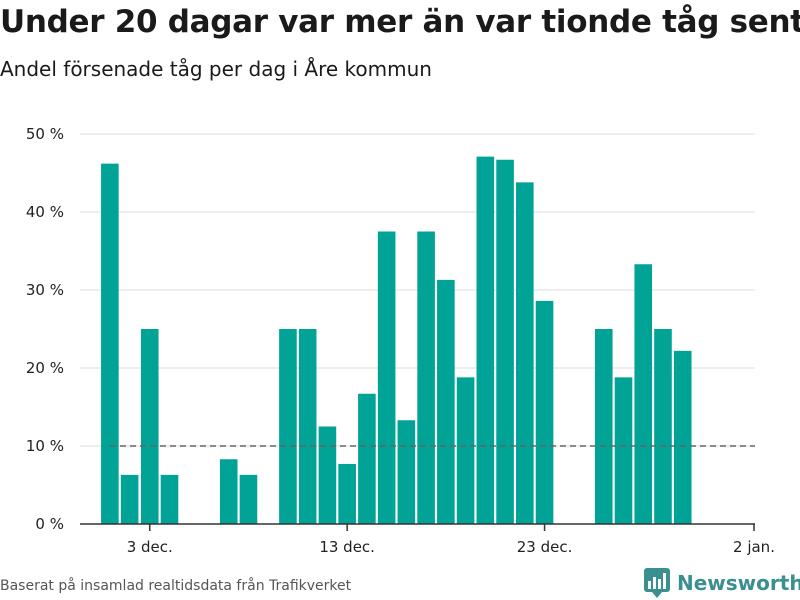  What do you see at coordinates (754, 547) in the screenshot?
I see `x-tick-label: 2 jan.` at bounding box center [754, 547].